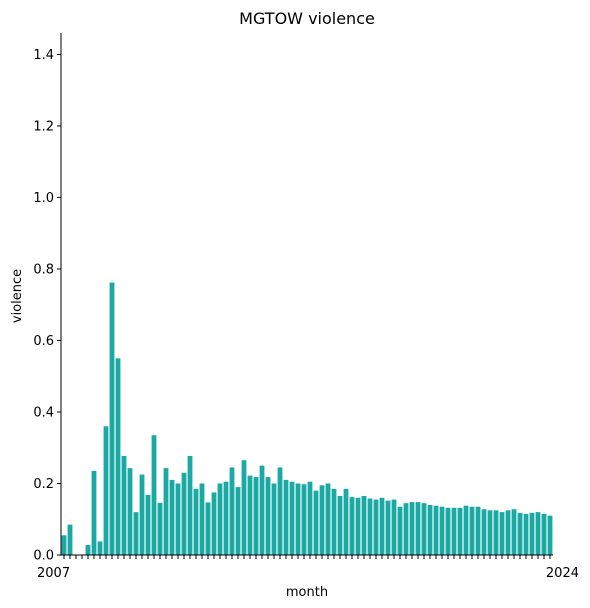 The image size is (590, 608). Describe the element at coordinates (47, 298) in the screenshot. I see `y-axis: 0.0 0.2 0.4 0.6 0.8 1.0 1.2 1.4` at that location.